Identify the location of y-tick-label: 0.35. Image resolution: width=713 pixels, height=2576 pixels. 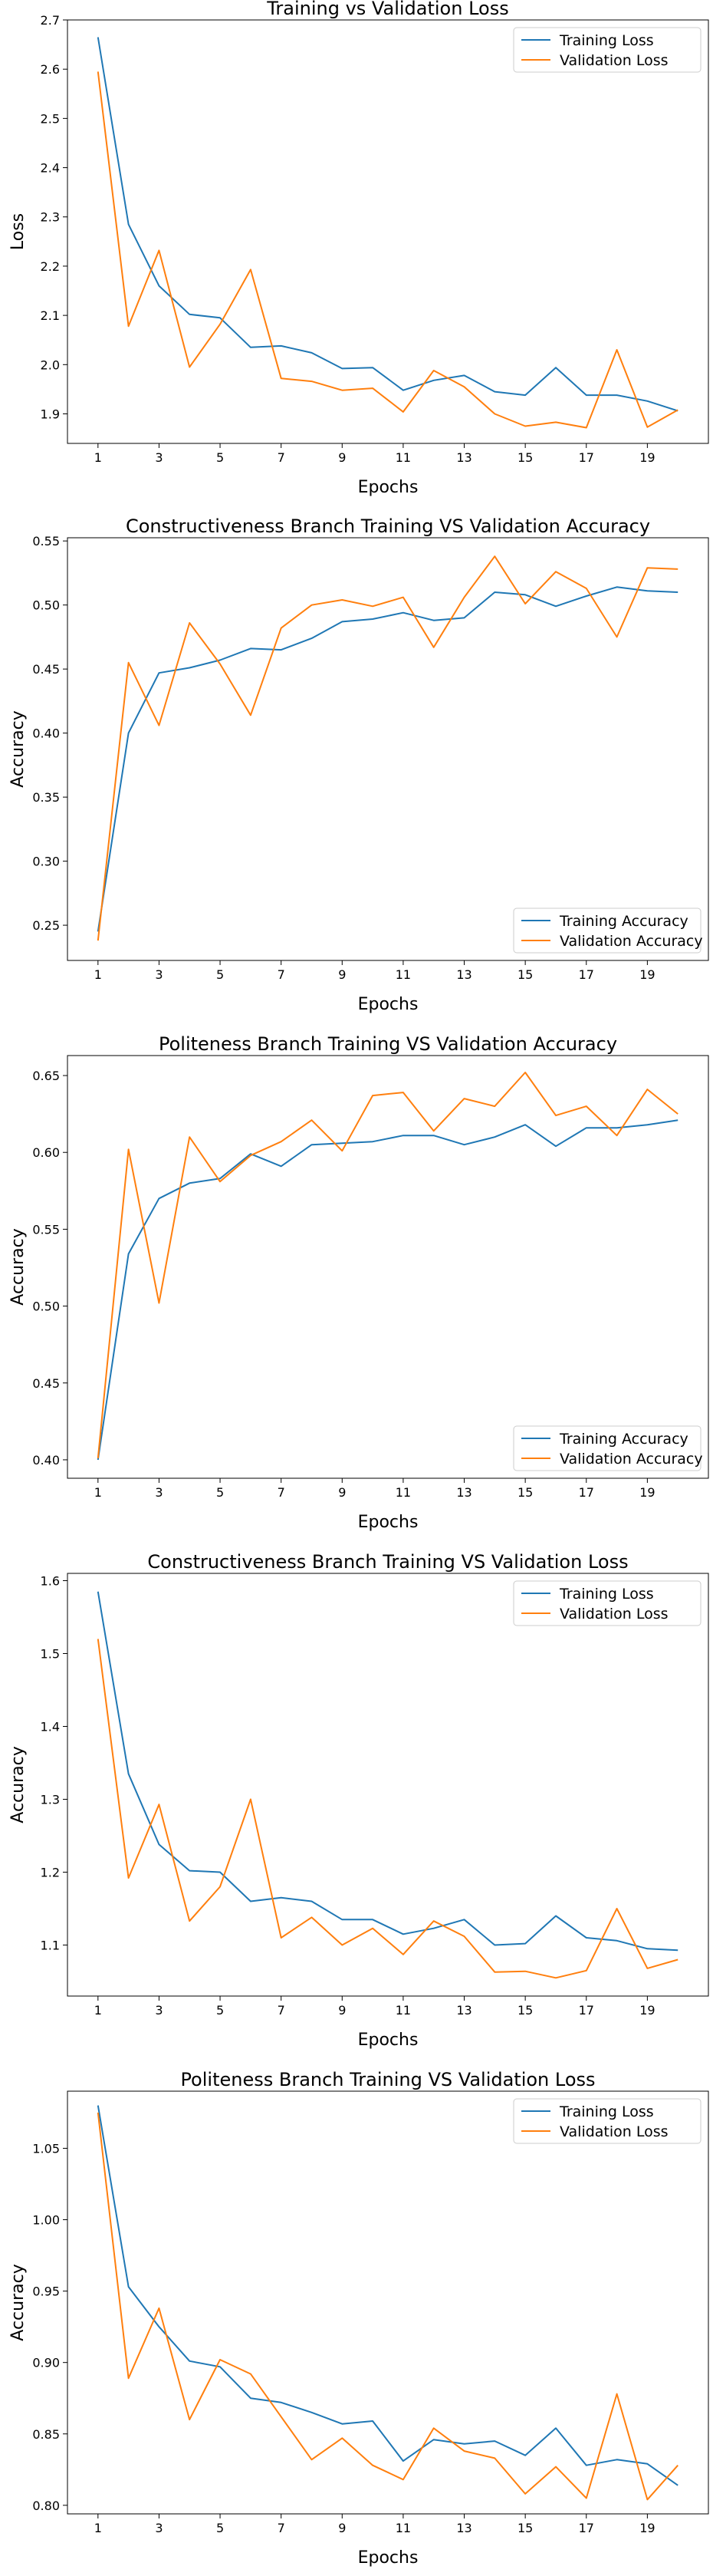
(46, 797).